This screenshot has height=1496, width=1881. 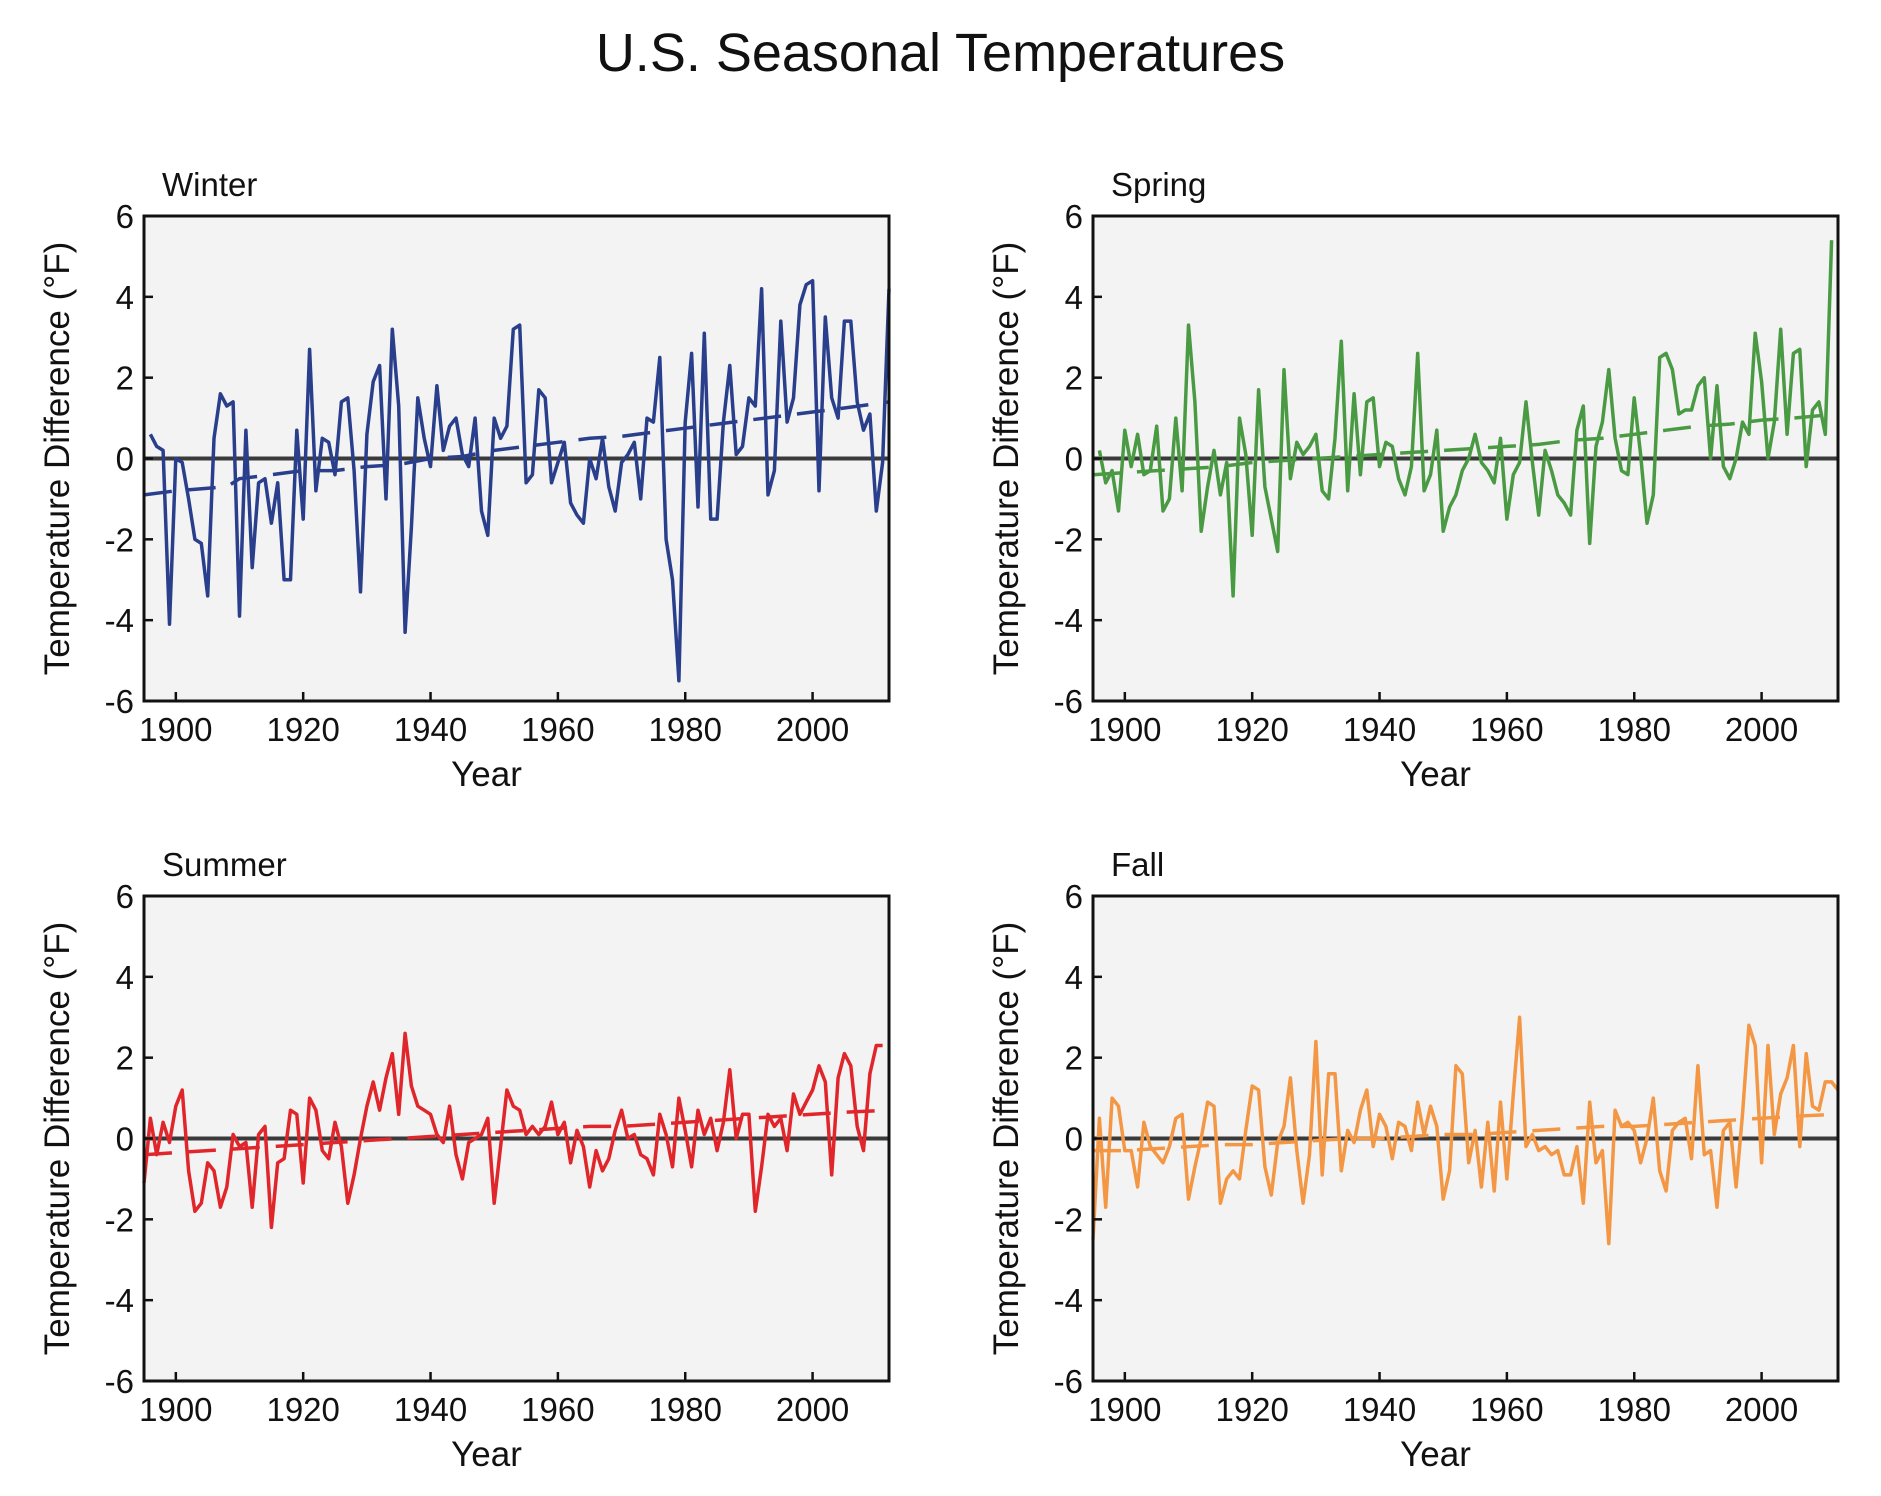 I want to click on spring-ytick-label: -2, so click(x=1068, y=539).